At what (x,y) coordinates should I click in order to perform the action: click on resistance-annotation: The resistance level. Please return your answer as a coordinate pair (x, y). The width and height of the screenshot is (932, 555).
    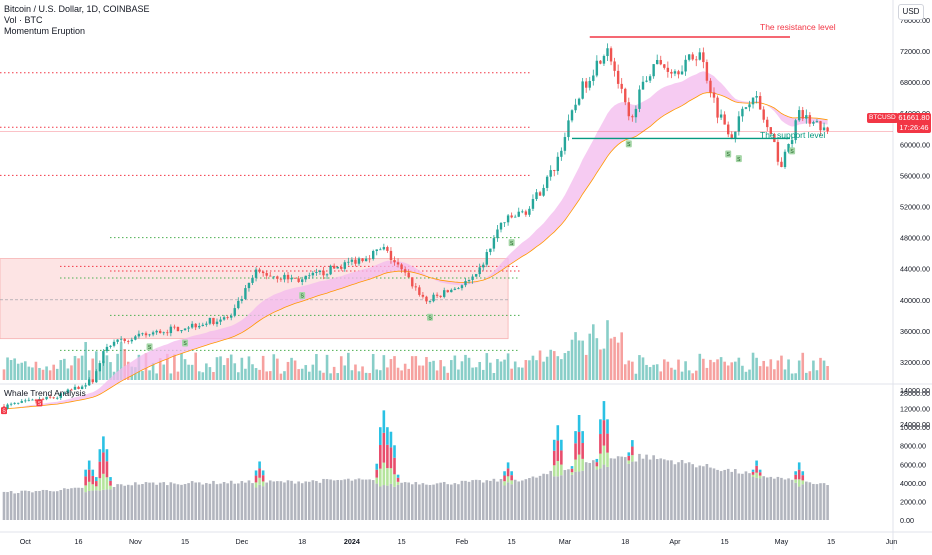
    Looking at the image, I should click on (798, 27).